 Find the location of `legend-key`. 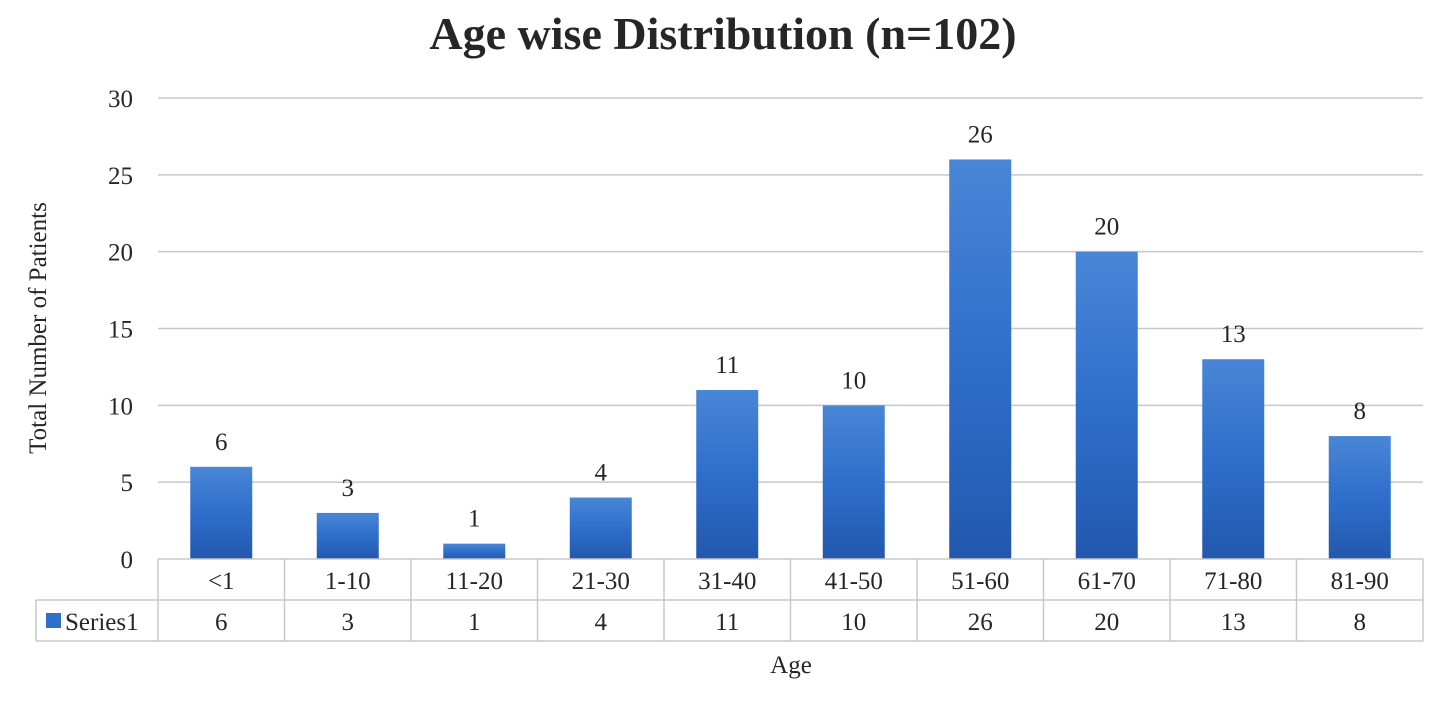

legend-key is located at coordinates (53, 620).